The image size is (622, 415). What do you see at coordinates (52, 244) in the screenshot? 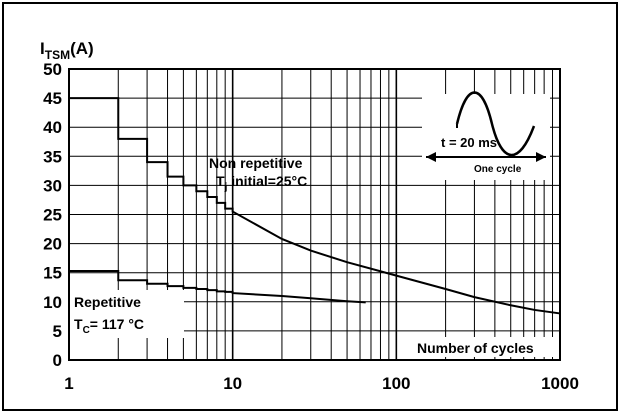
I see `y-tick-label: 20` at bounding box center [52, 244].